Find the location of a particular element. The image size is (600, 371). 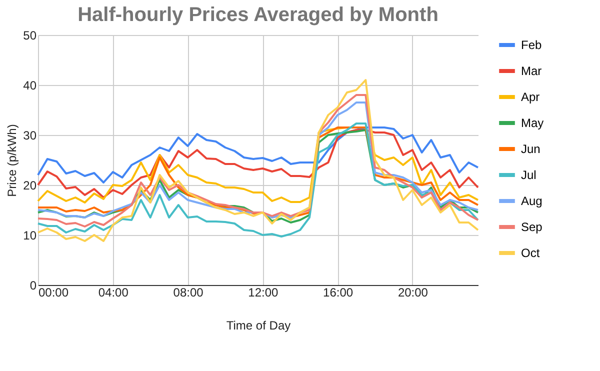

legend-label: Apr is located at coordinates (530, 97).